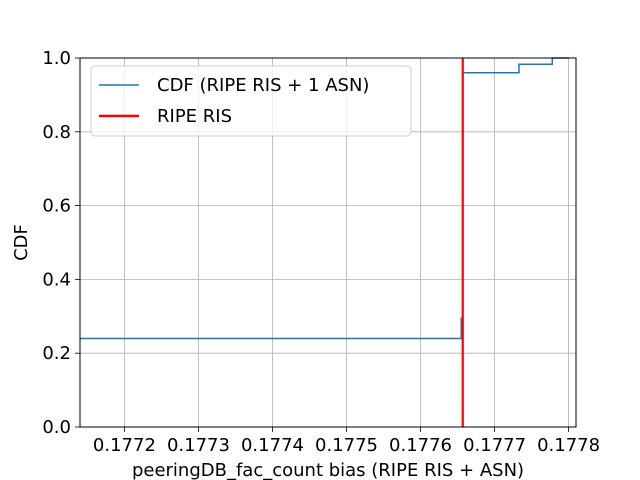  I want to click on y-tick-label: 0.4, so click(56, 279).